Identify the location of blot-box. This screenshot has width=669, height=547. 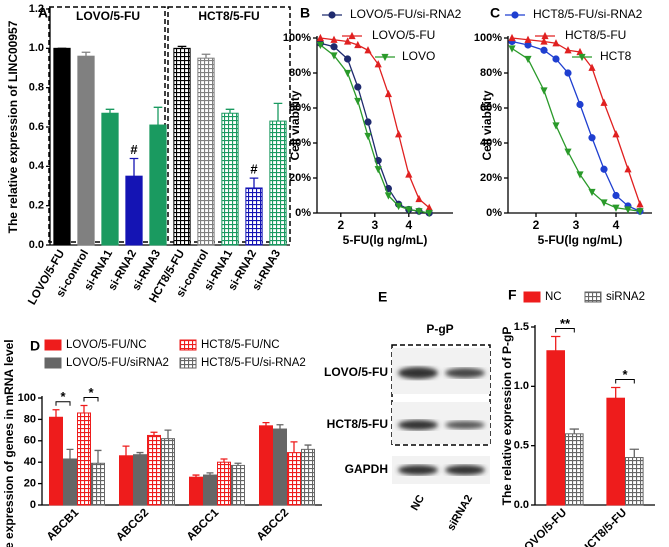
(441, 395).